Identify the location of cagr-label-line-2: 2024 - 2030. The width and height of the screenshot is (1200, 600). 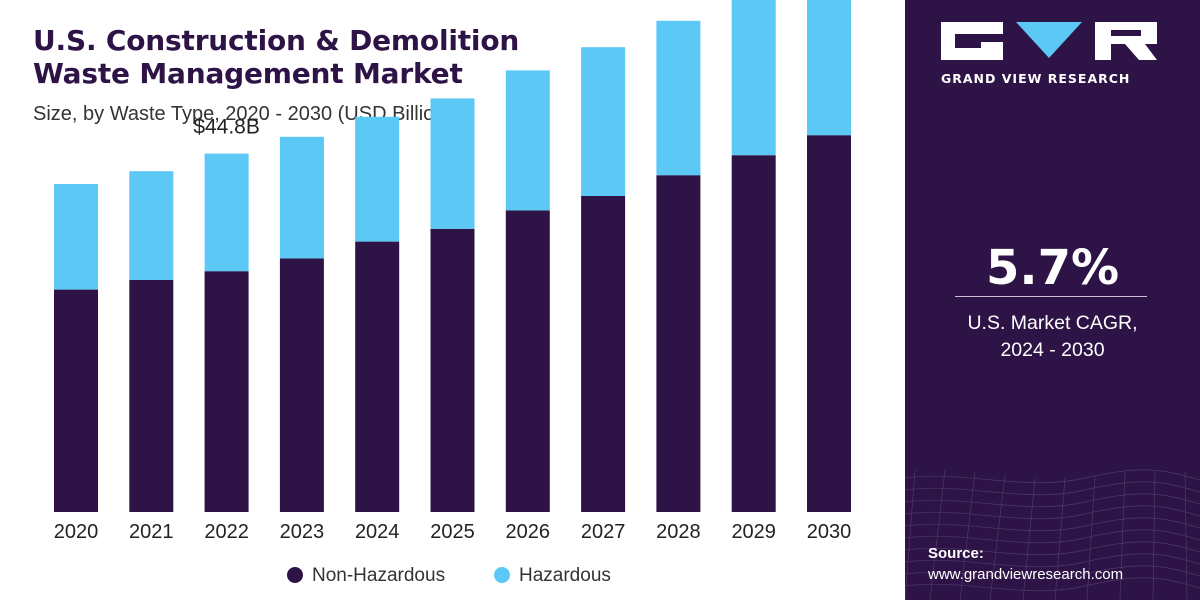
(1052, 350).